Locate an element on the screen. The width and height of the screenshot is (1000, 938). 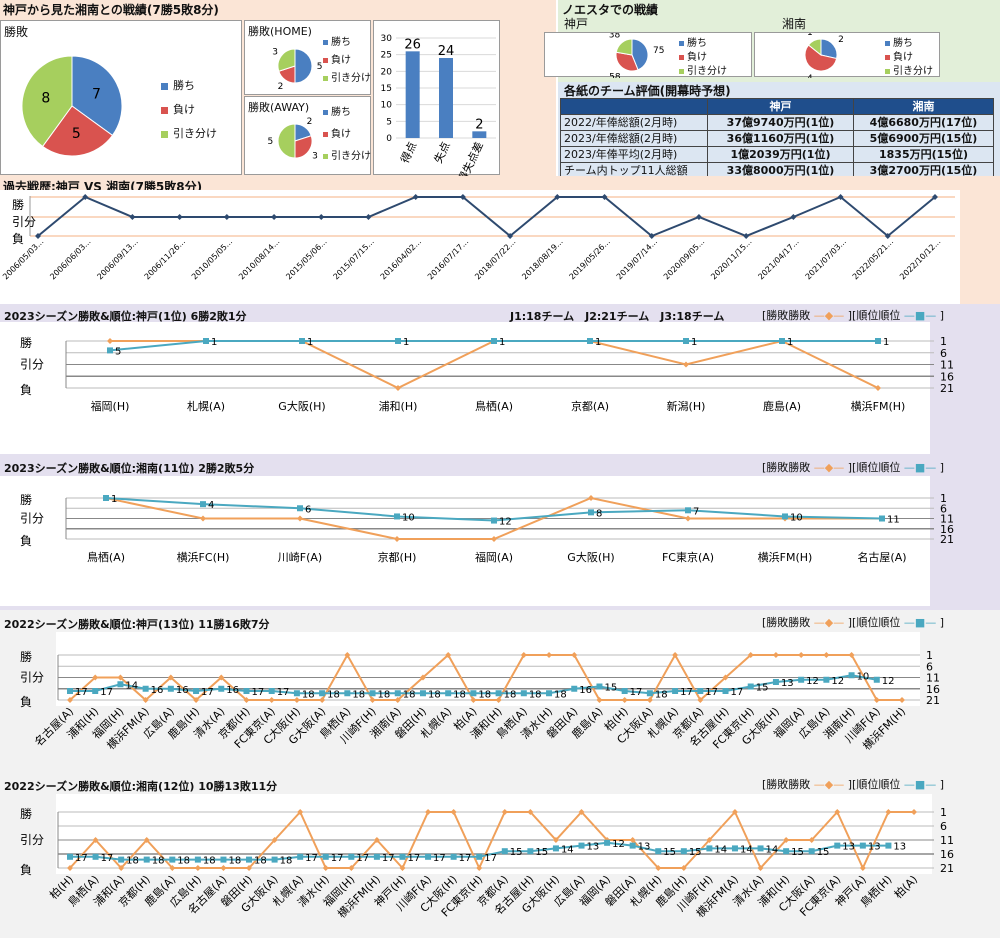
y-label: 負 is located at coordinates (26, 870).